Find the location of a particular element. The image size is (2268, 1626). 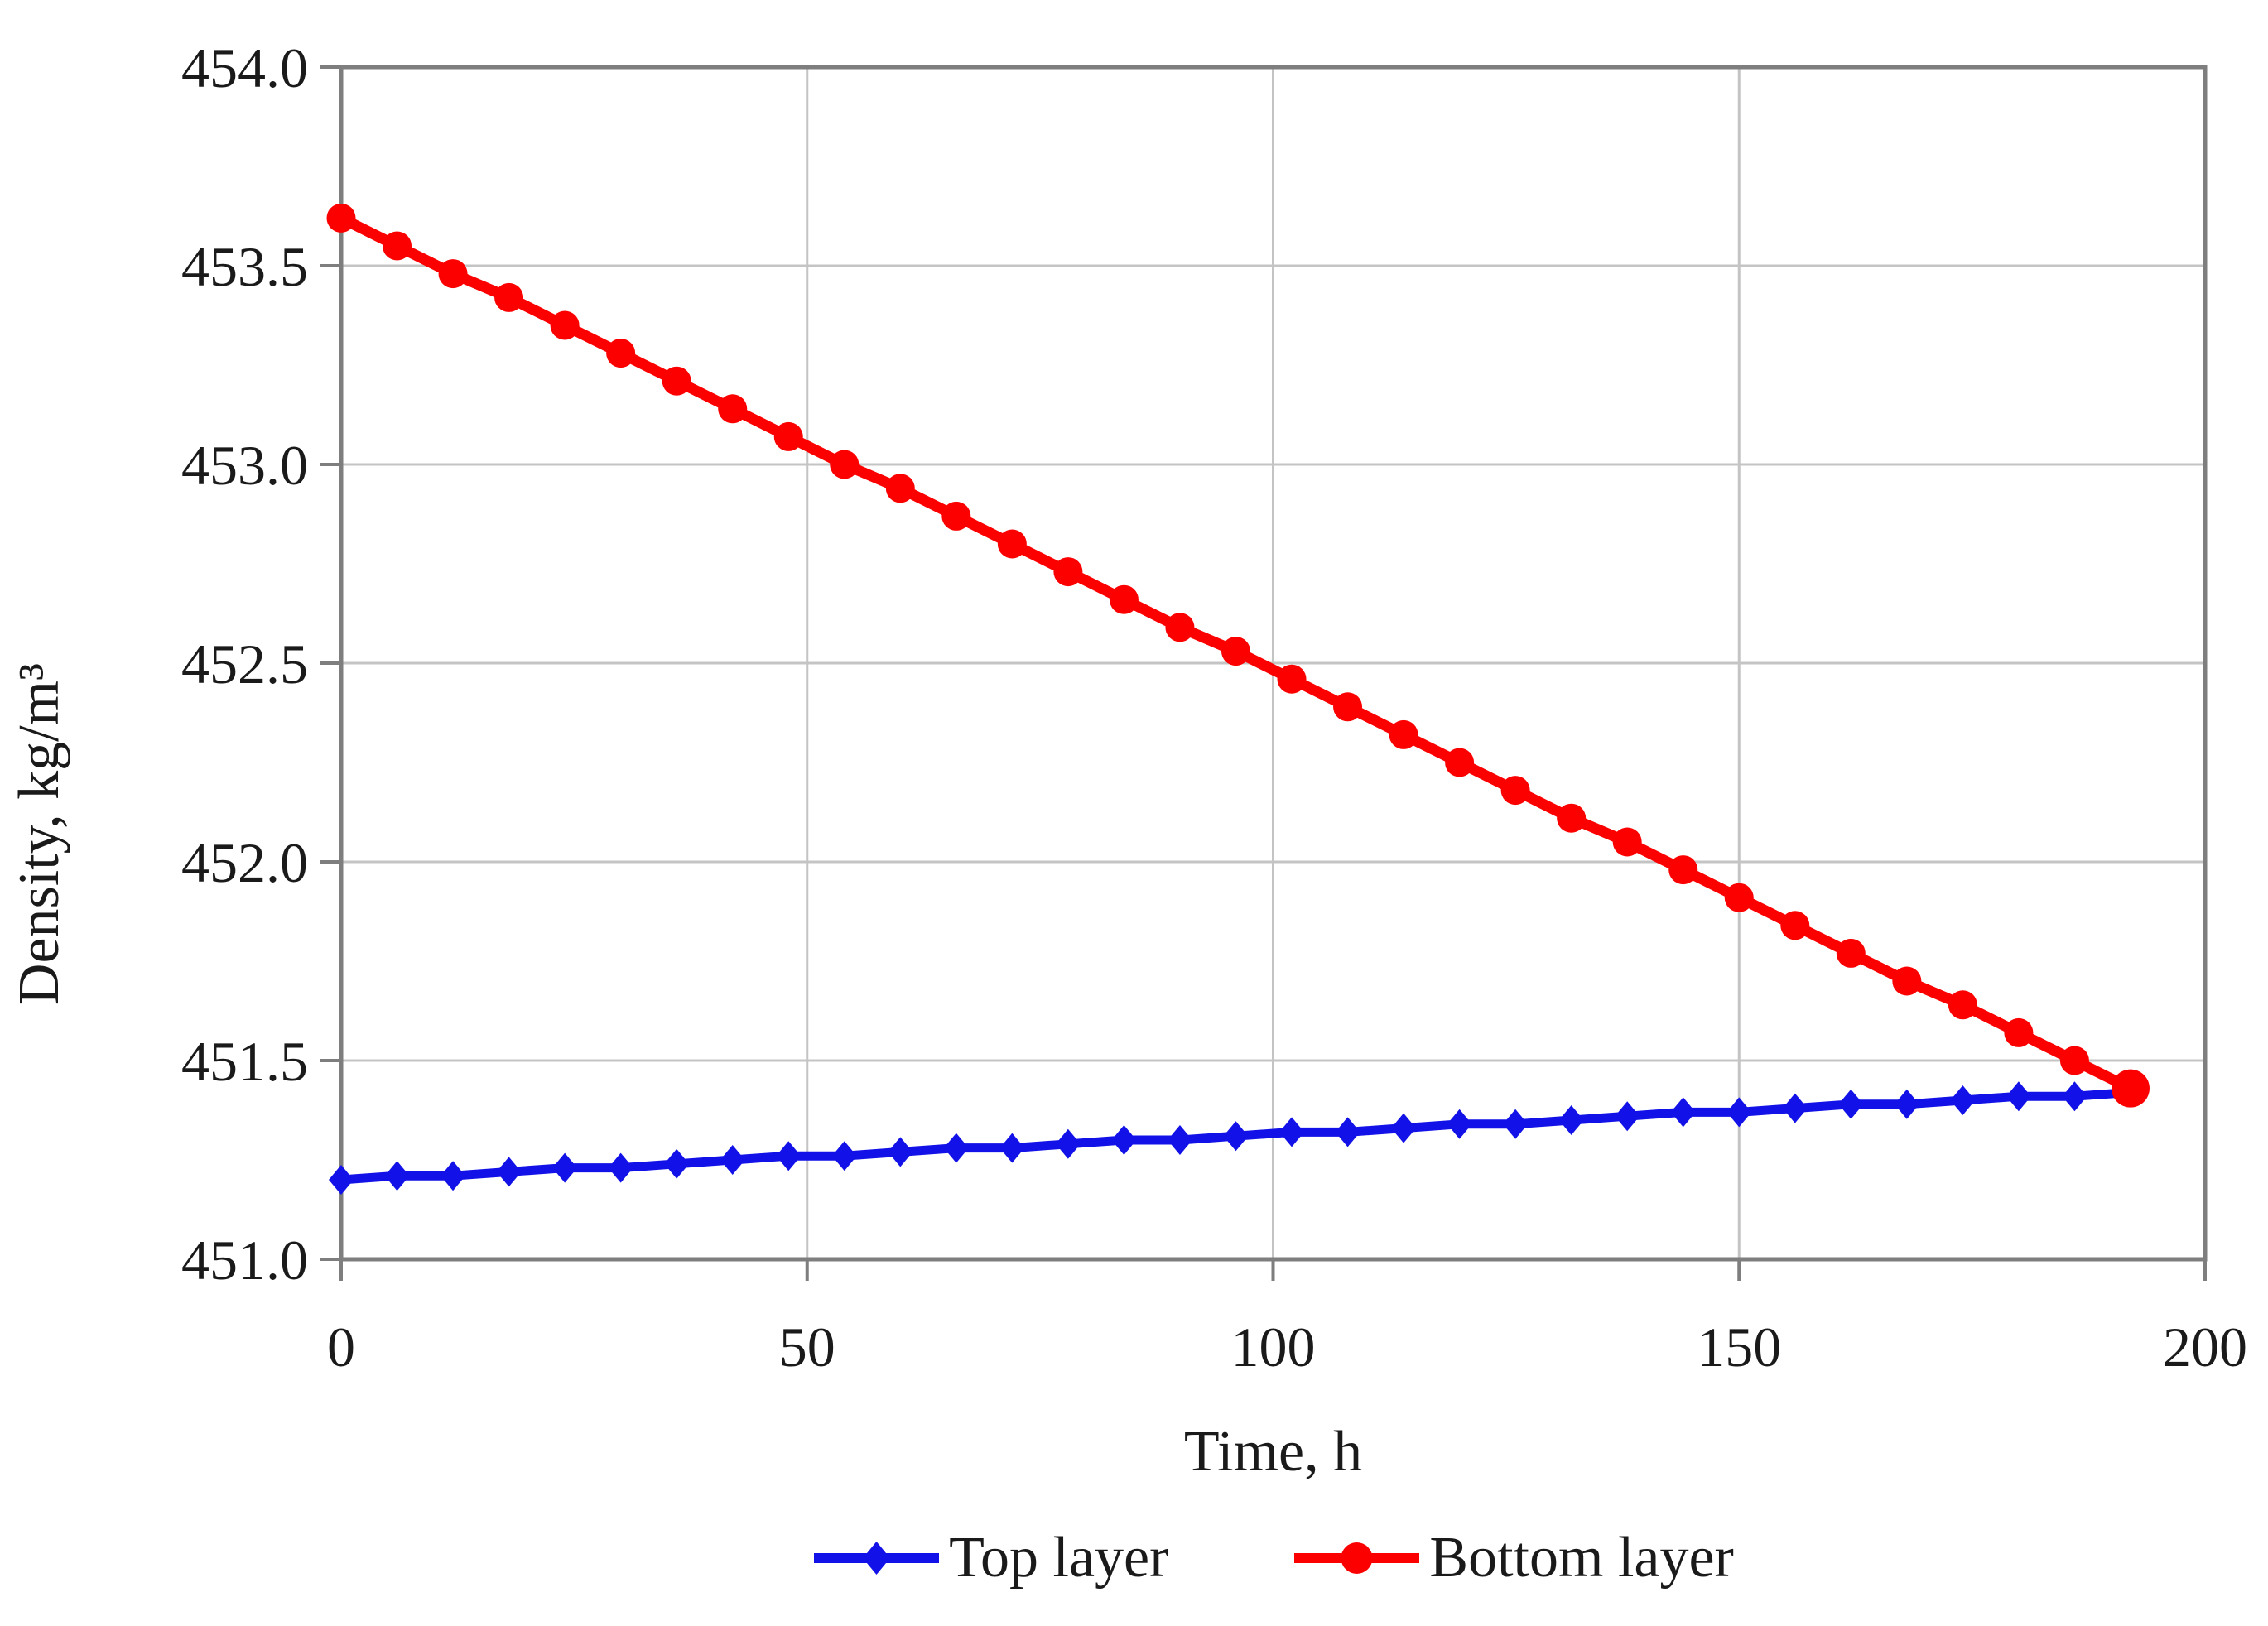

bottom-layer-line-circle-icon is located at coordinates (1357, 1558).